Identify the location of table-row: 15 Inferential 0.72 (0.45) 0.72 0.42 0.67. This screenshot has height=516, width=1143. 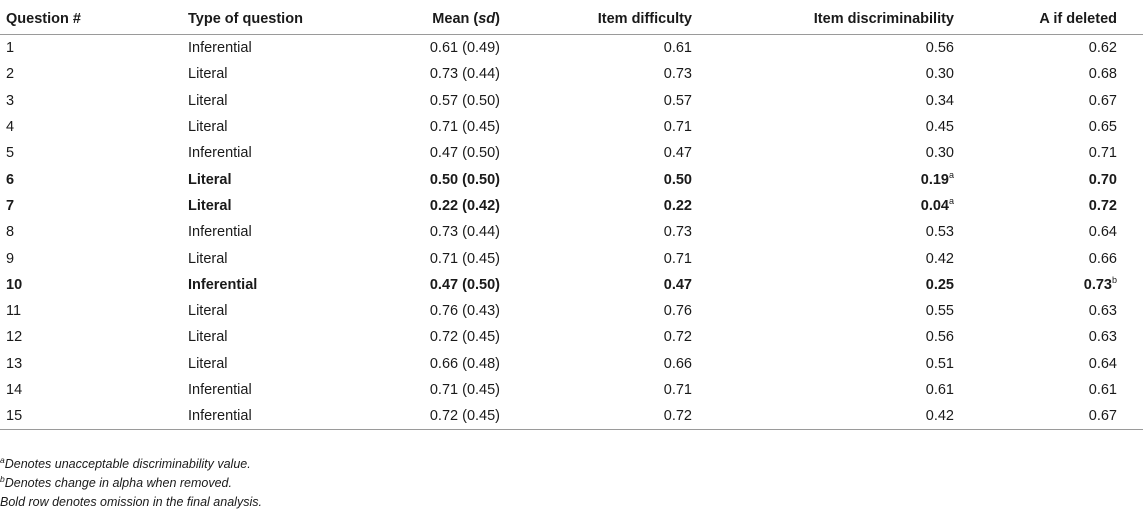
(571, 417).